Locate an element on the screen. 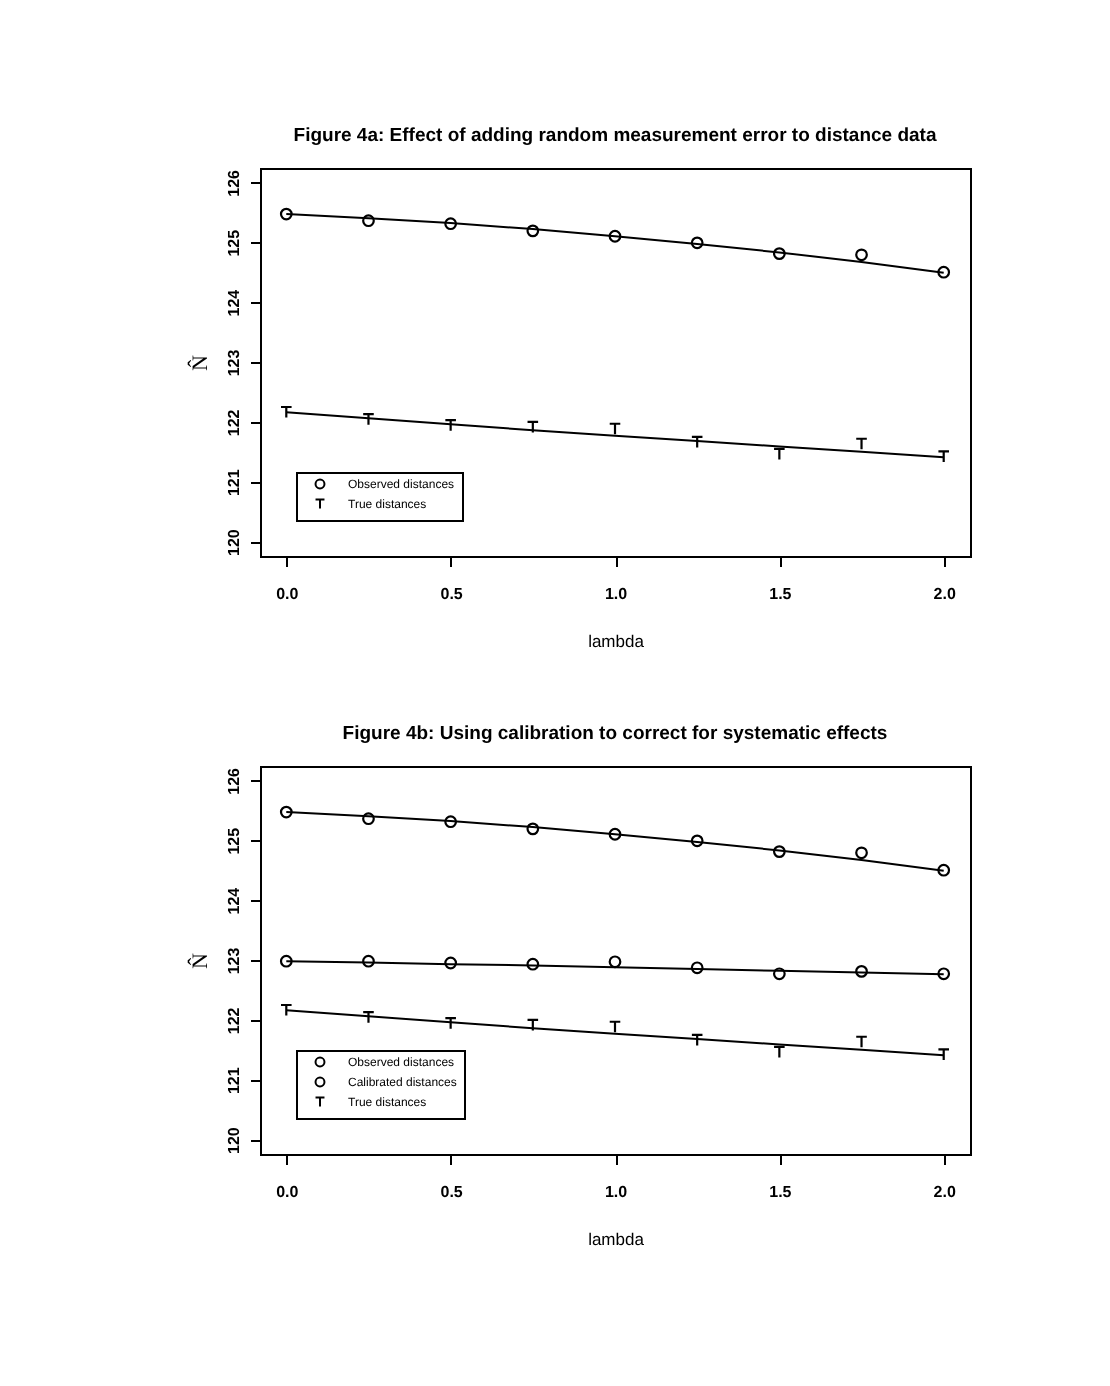 This screenshot has width=1110, height=1386. chart-title: Figure 4a: Effect of adding random measurement error to distance data is located at coordinates (615, 136).